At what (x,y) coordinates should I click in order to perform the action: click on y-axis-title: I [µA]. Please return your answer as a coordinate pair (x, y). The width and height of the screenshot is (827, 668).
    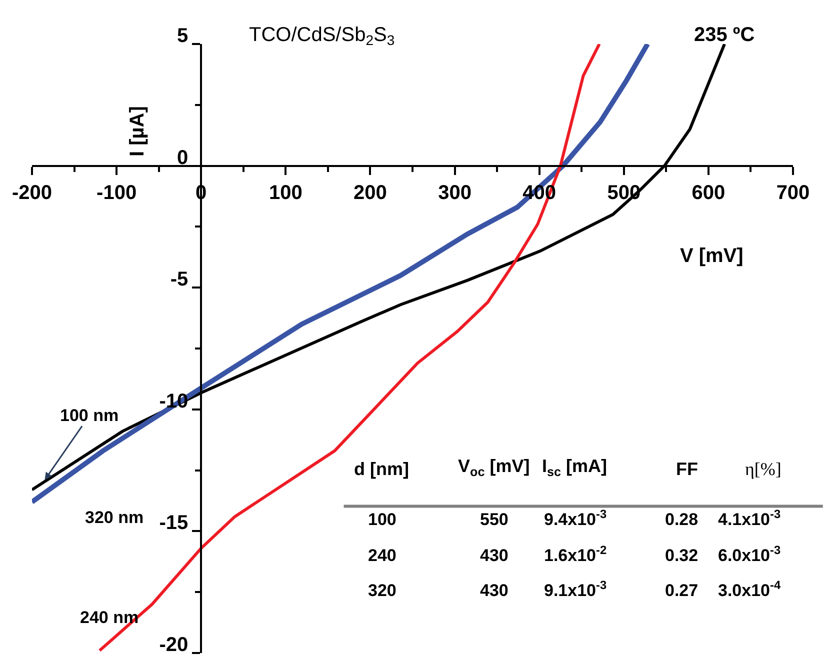
    Looking at the image, I should click on (137, 131).